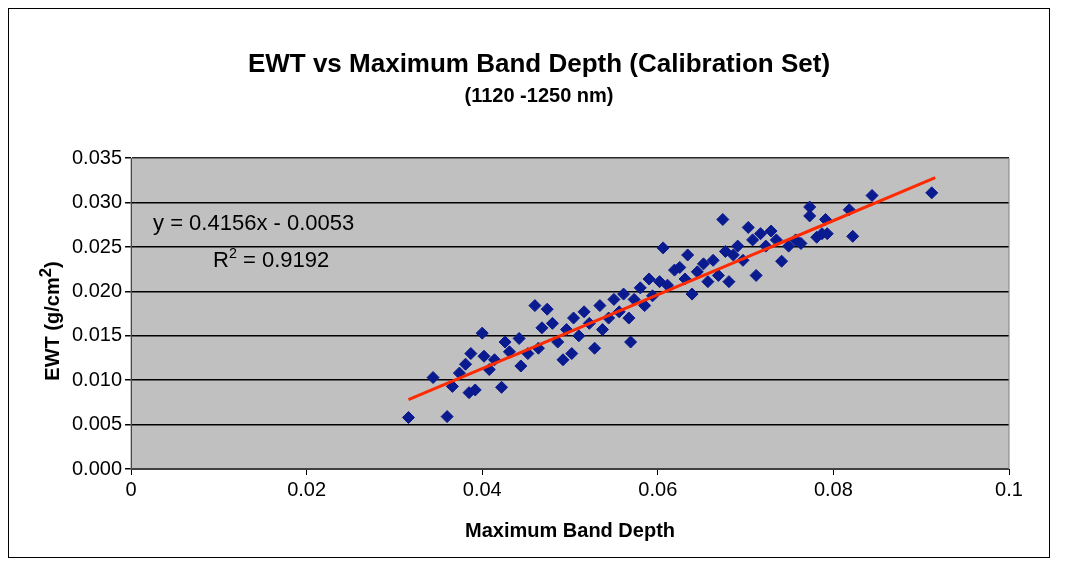  Describe the element at coordinates (97, 156) in the screenshot. I see `y-tick-label: 0.035` at that location.